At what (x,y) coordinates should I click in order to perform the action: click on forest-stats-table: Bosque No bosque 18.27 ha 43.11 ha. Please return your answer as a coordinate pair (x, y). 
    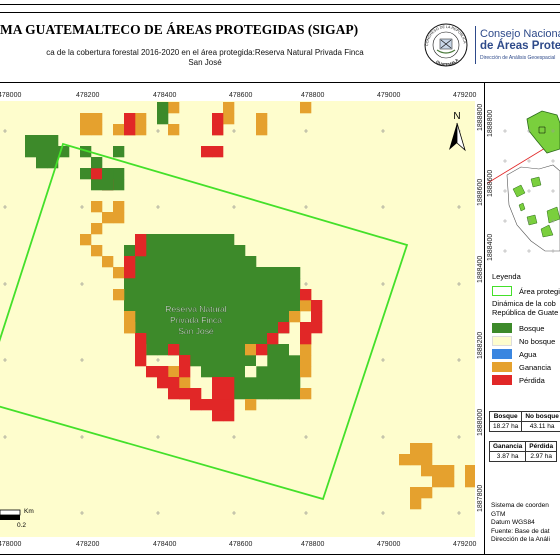
    Looking at the image, I should click on (524, 421).